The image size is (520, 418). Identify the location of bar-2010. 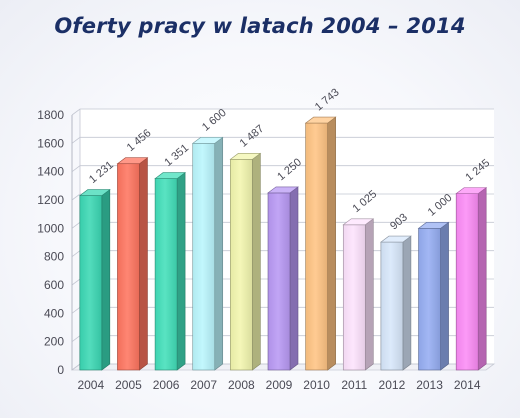
(320, 243).